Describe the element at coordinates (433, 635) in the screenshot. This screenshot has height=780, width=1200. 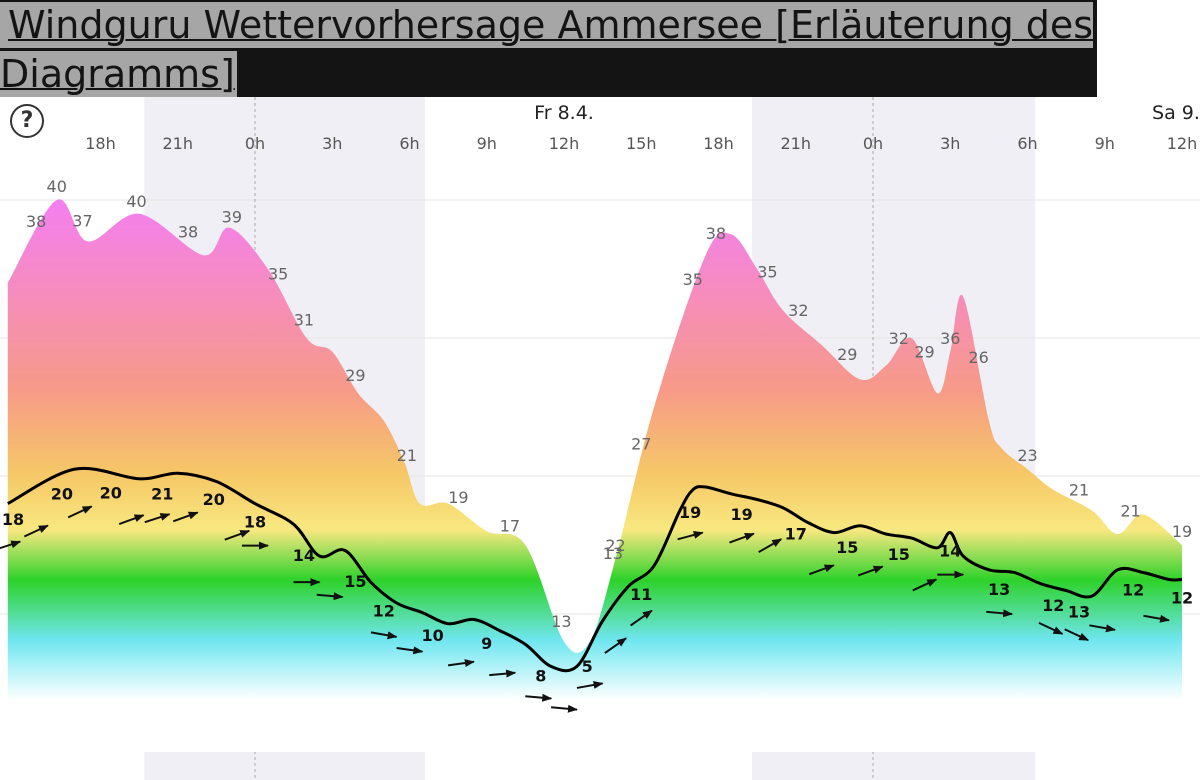
I see `wind-label: 10` at that location.